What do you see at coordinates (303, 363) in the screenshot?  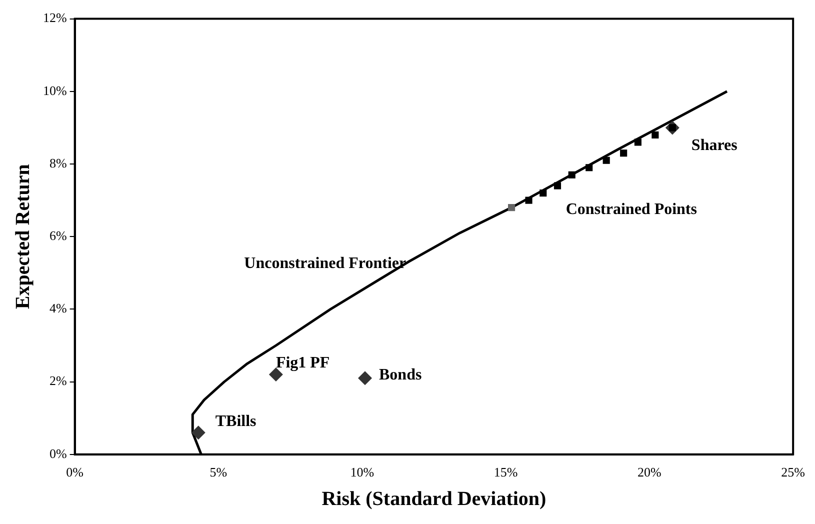 I see `annotation: Fig1 PF` at bounding box center [303, 363].